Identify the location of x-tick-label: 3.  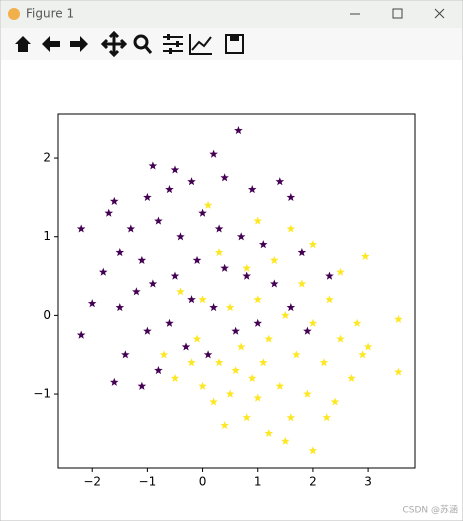
(368, 482).